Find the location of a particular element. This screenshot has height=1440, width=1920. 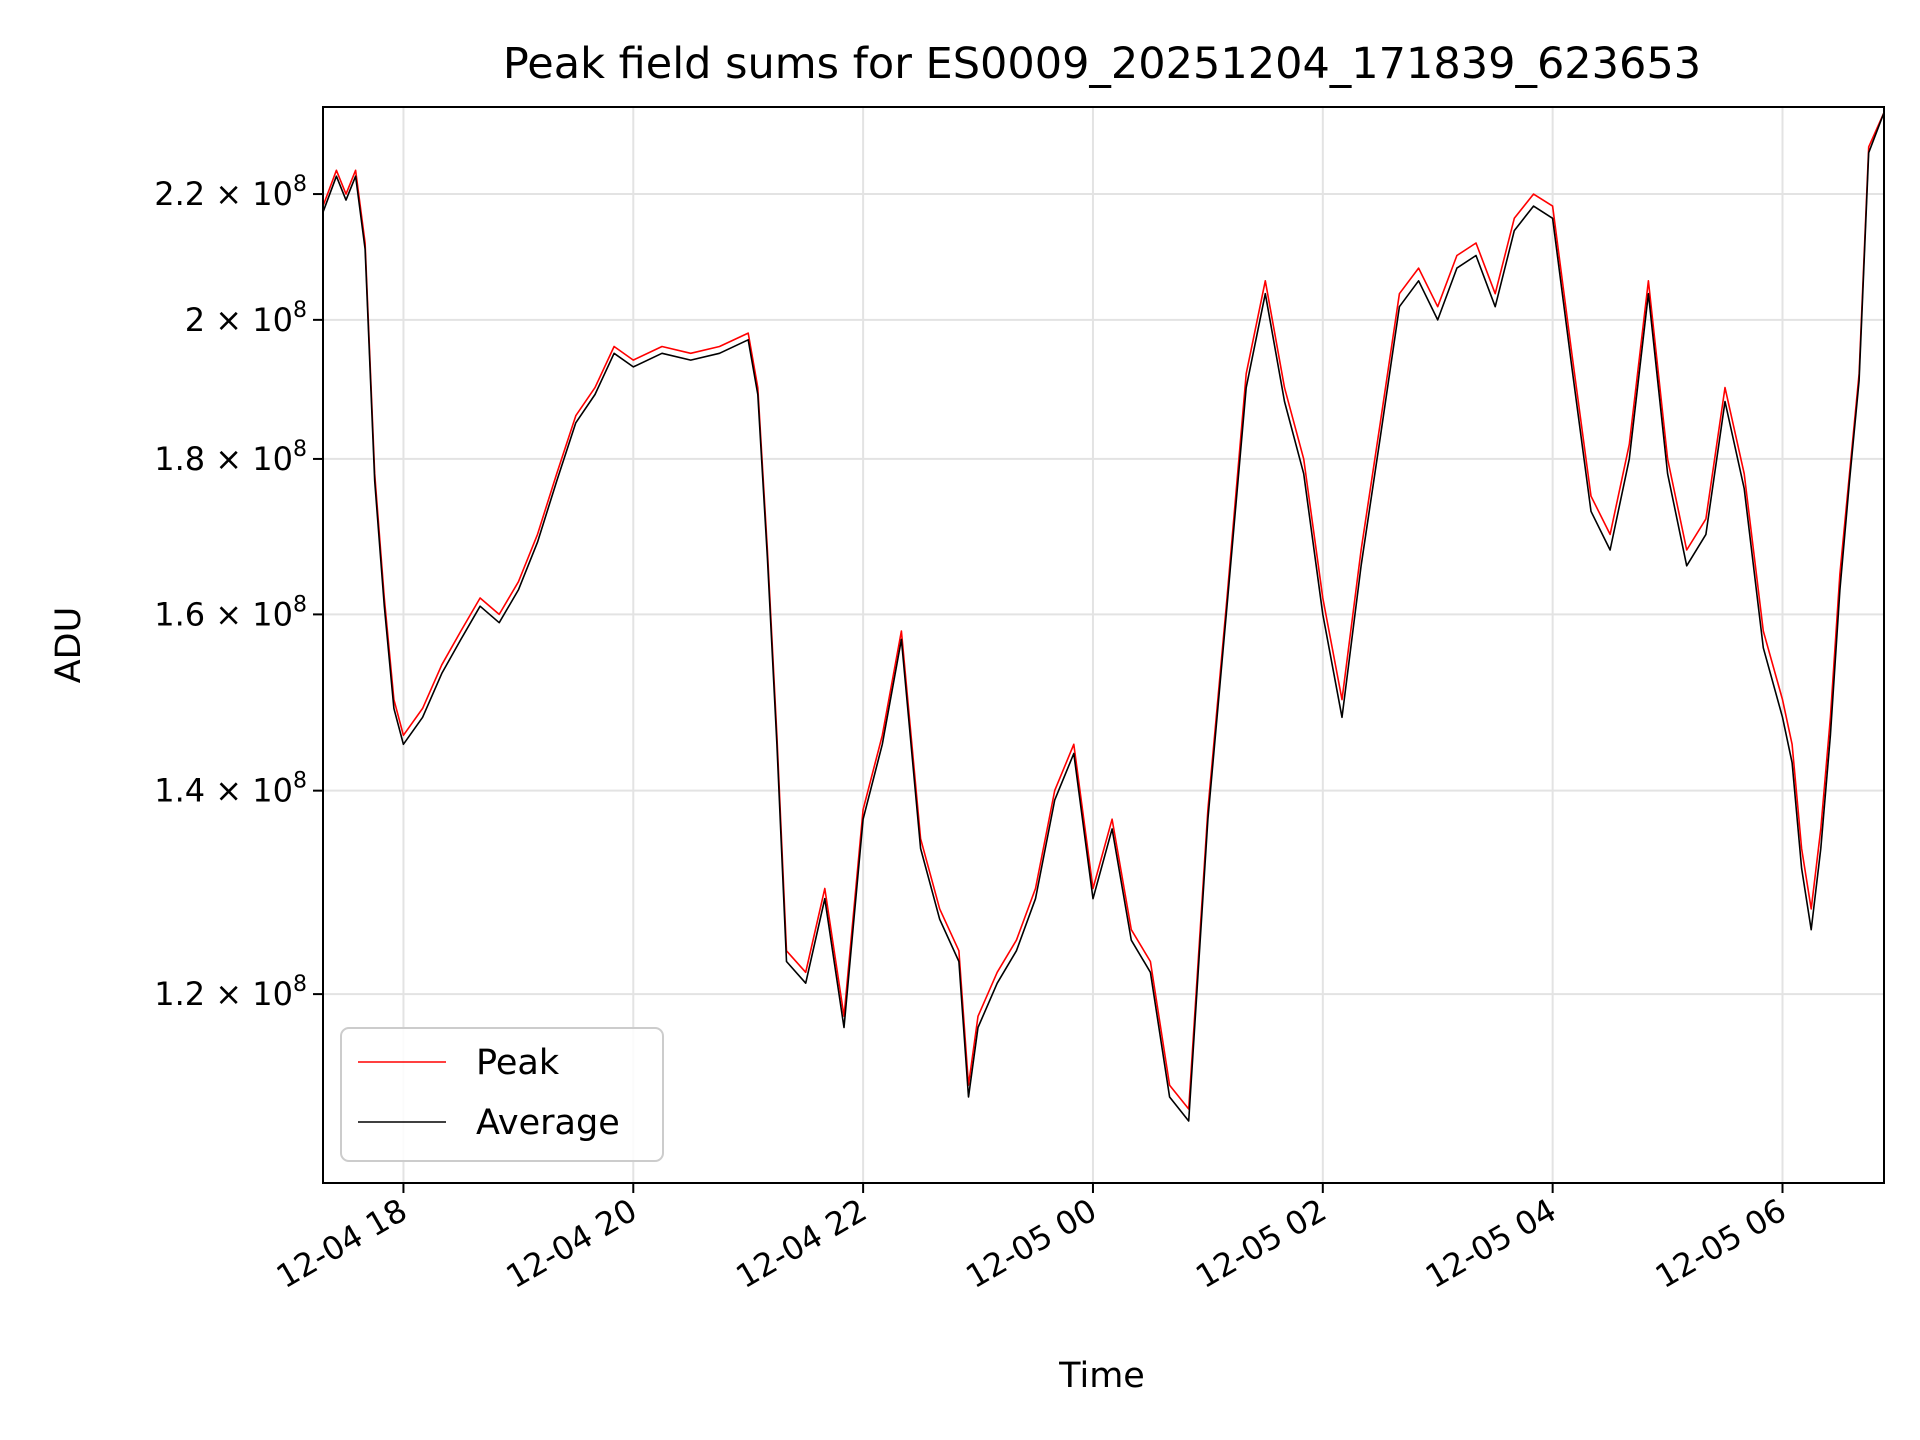

y-tick-label: 1.2 × 108 is located at coordinates (230, 992).